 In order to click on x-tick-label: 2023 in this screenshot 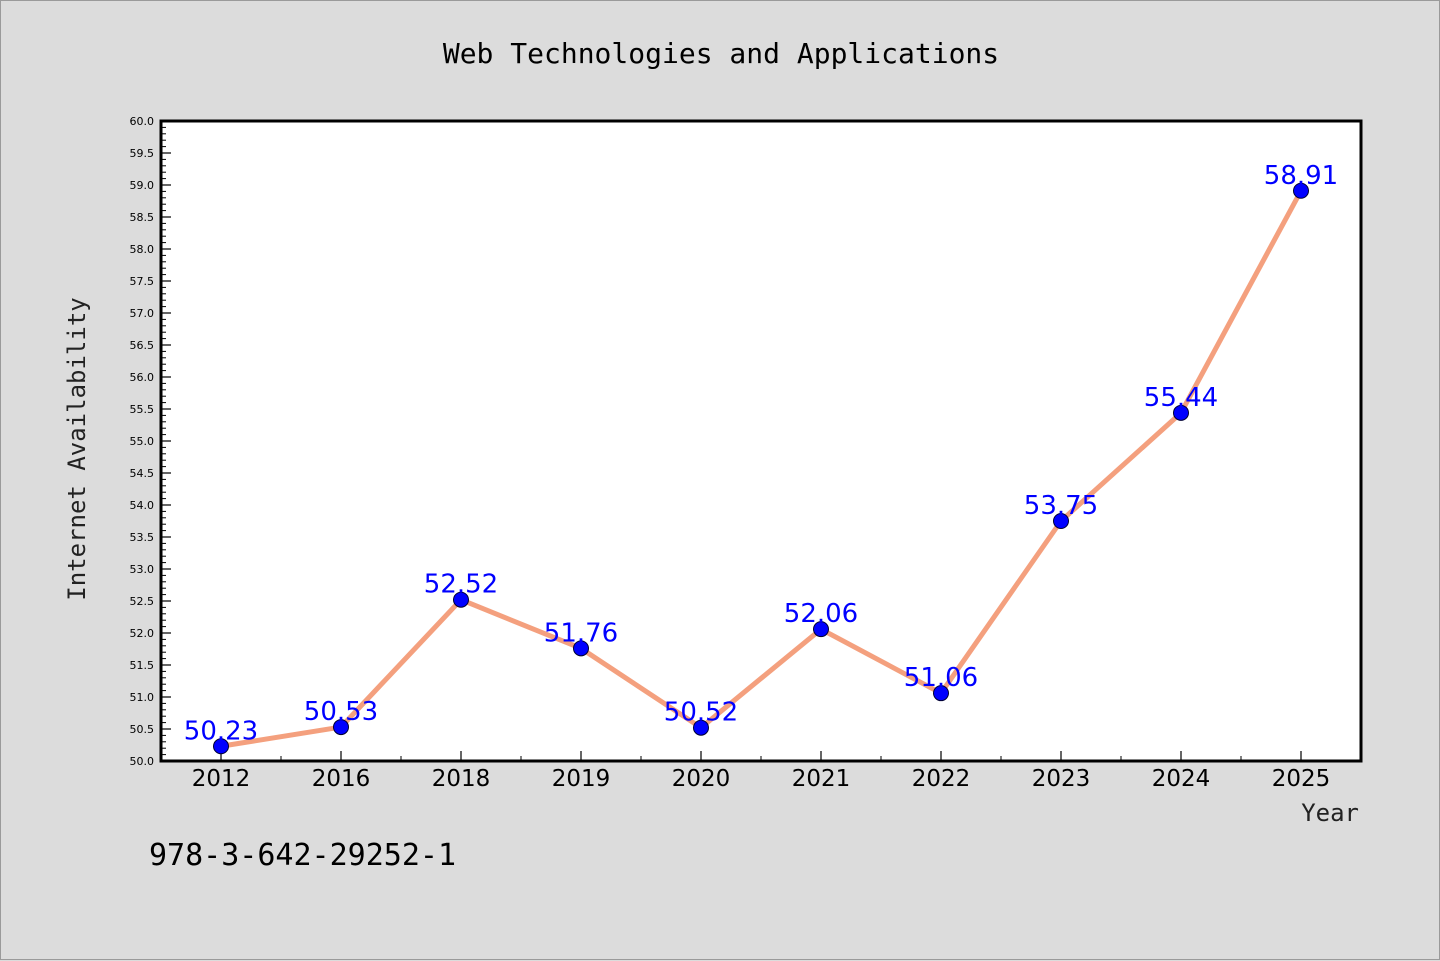, I will do `click(1061, 779)`.